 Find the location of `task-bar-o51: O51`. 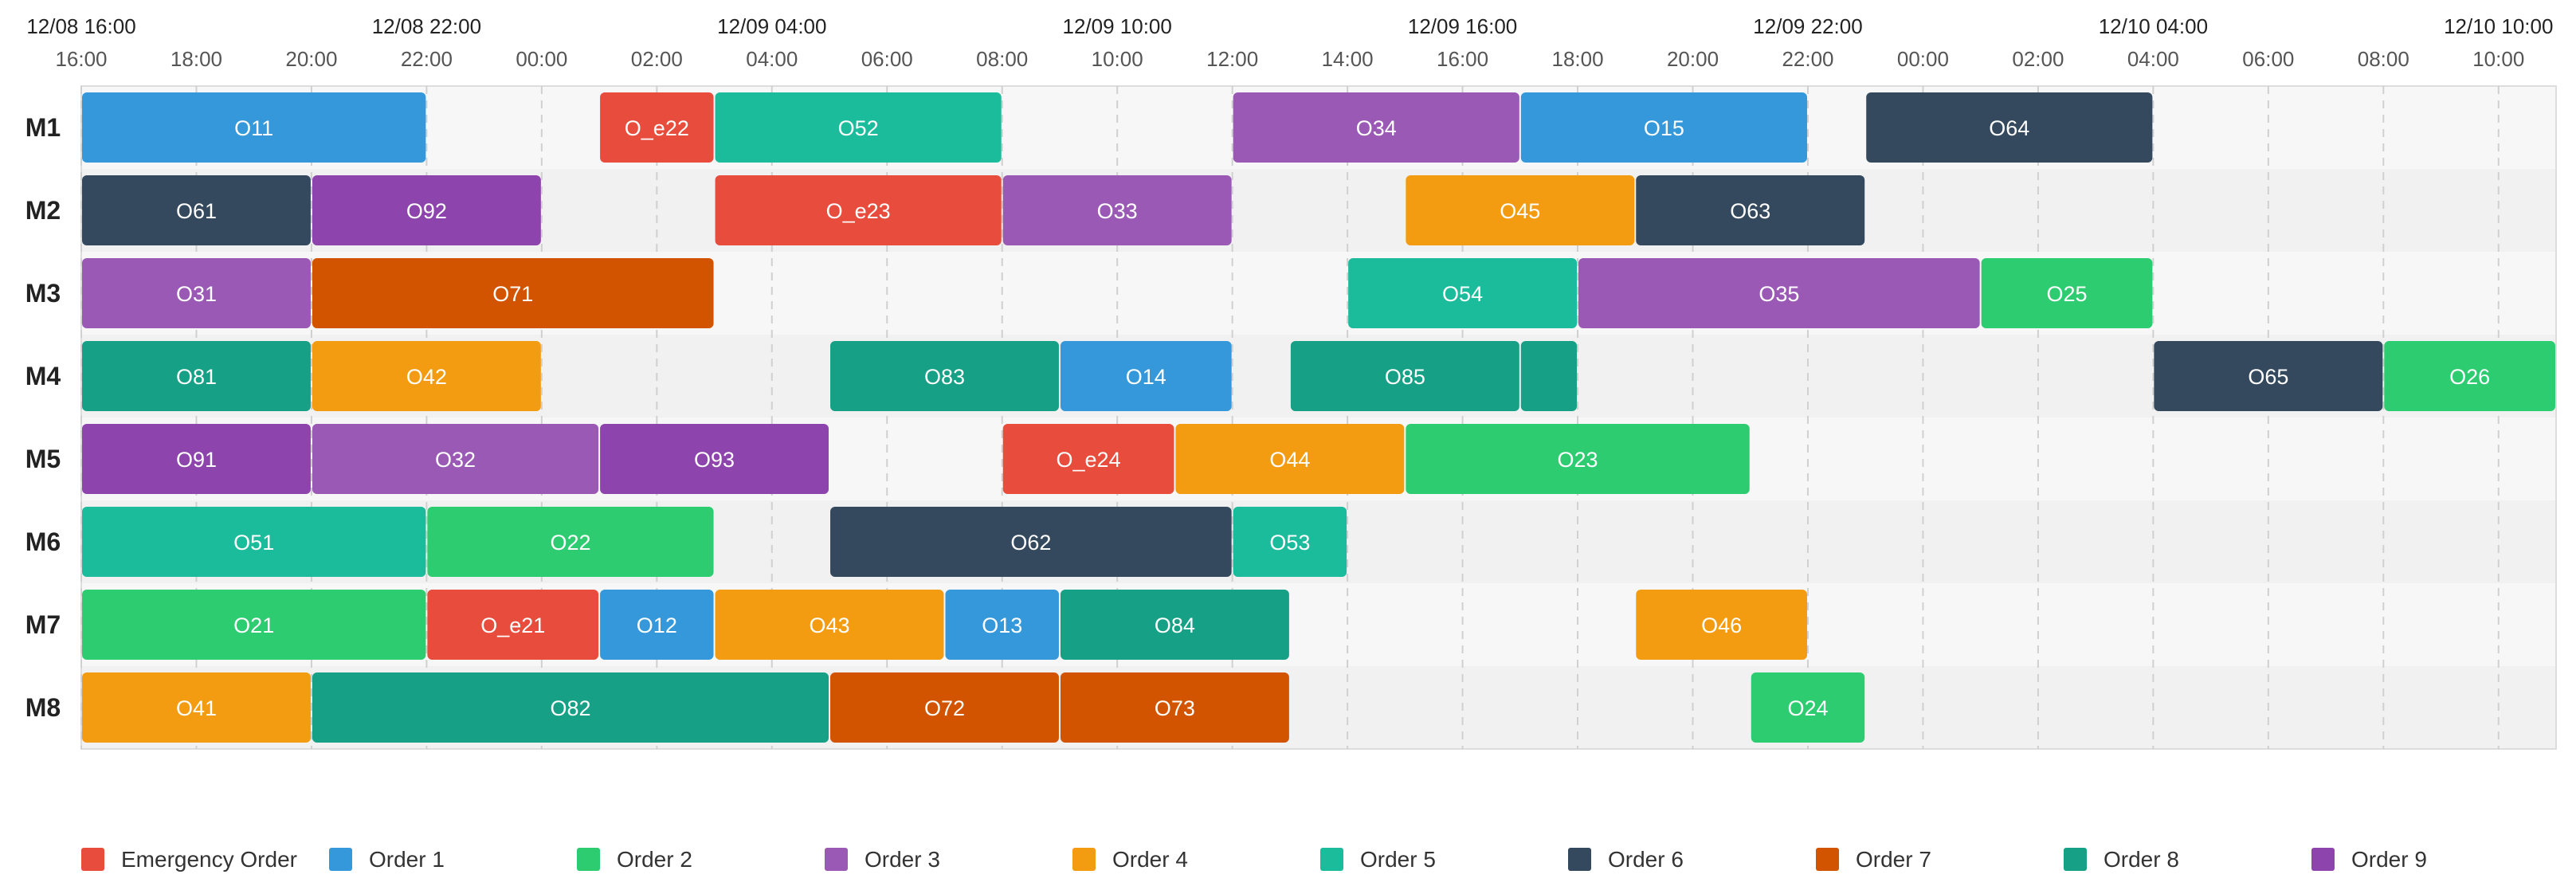

task-bar-o51: O51 is located at coordinates (254, 542).